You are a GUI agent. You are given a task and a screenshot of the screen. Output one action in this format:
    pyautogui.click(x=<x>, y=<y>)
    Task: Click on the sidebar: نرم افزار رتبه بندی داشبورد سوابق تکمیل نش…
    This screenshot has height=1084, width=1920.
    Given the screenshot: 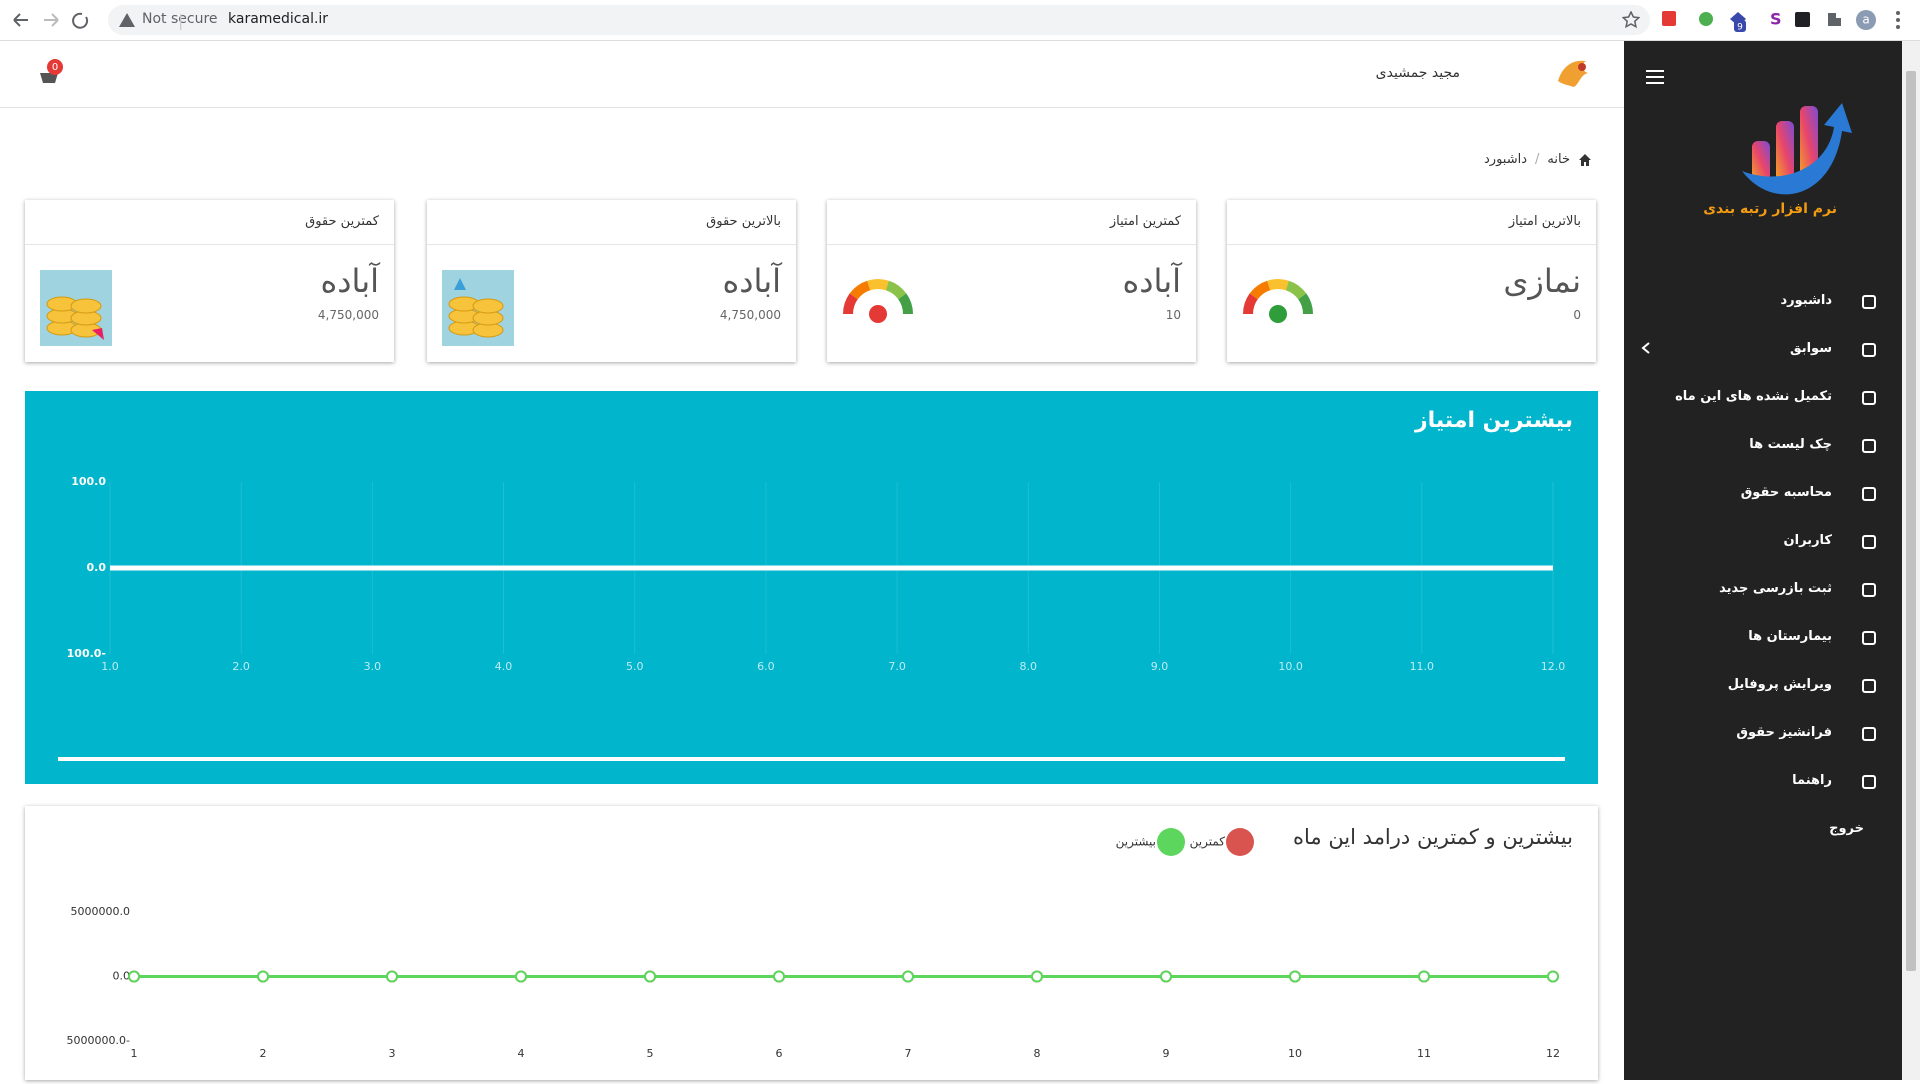 What is the action you would take?
    pyautogui.click(x=1763, y=560)
    